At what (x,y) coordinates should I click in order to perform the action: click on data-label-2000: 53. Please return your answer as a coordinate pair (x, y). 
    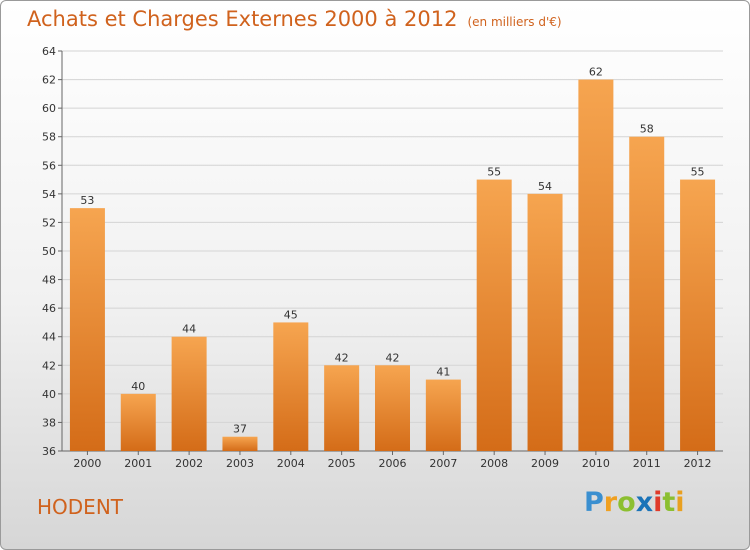
    Looking at the image, I should click on (87, 200).